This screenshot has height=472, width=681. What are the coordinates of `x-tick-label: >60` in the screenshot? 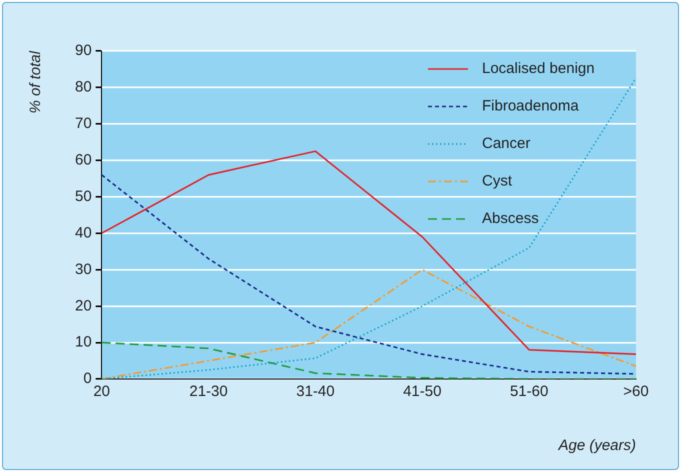 It's located at (636, 391).